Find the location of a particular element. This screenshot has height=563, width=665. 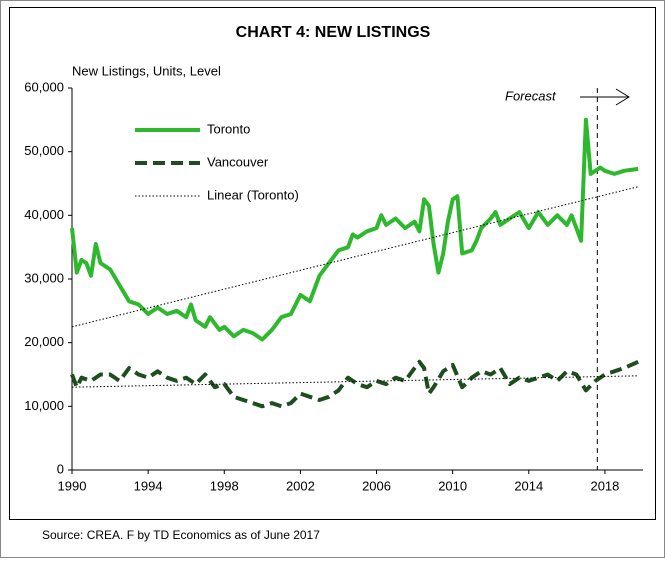

y-tick-label: 10,000 is located at coordinates (44, 405).